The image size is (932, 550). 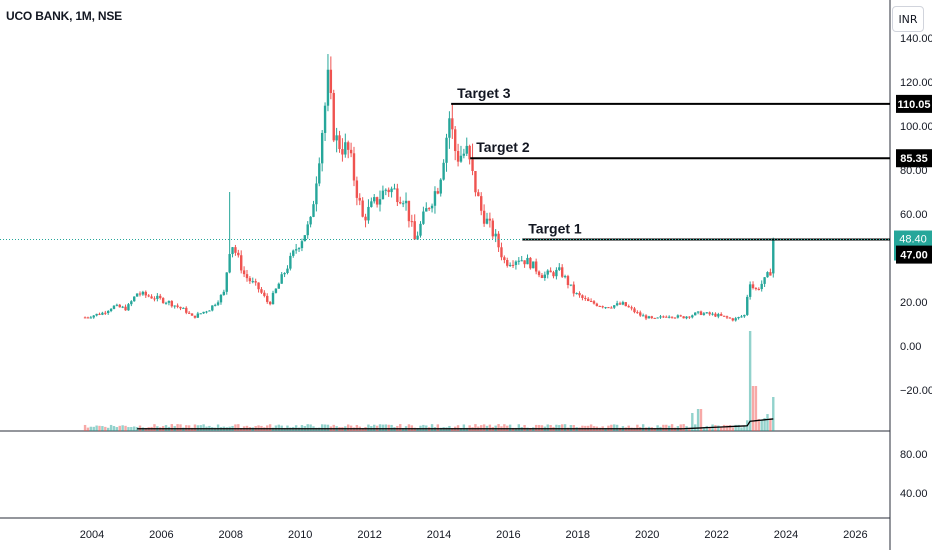 I want to click on currency-button: INR, so click(x=908, y=19).